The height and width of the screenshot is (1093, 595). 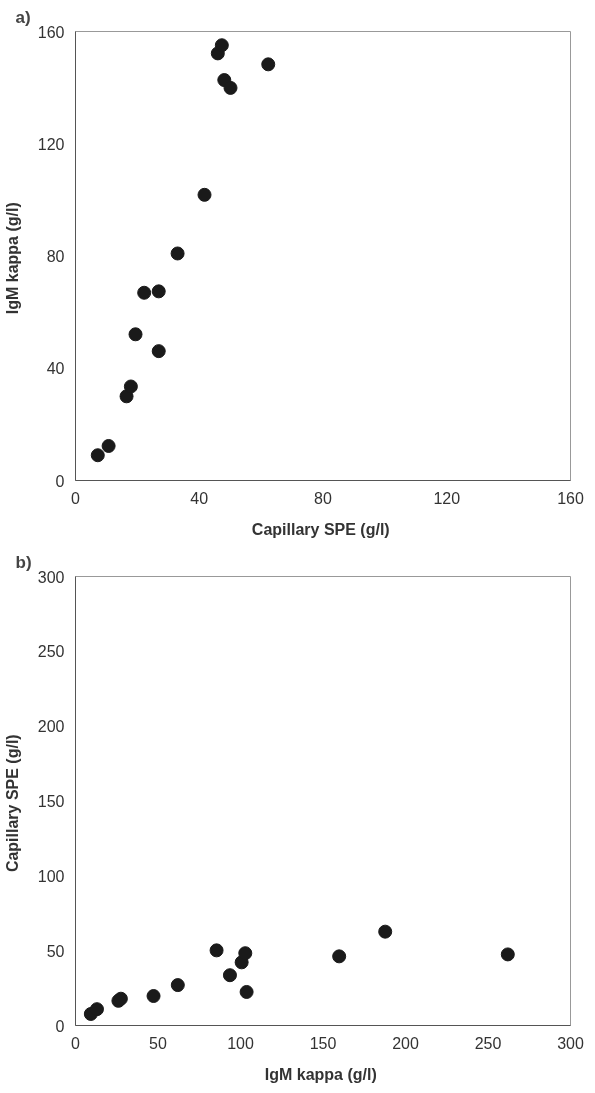 What do you see at coordinates (240, 1043) in the screenshot?
I see `x-tick-label: 100` at bounding box center [240, 1043].